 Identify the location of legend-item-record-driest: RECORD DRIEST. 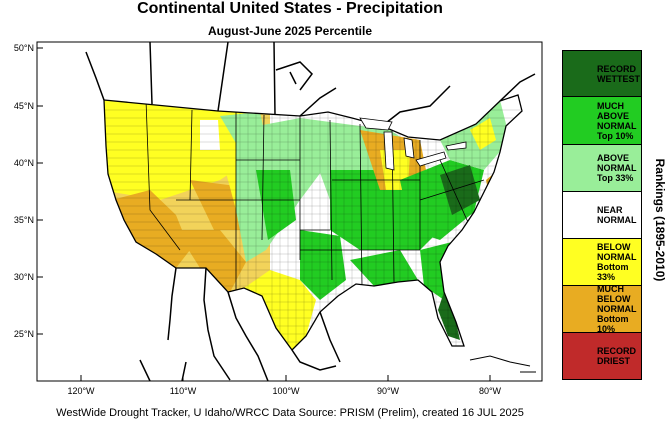
(602, 356).